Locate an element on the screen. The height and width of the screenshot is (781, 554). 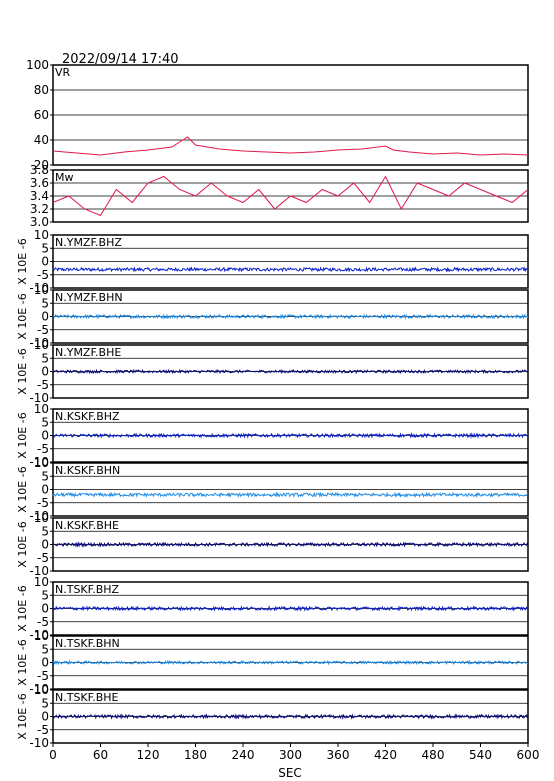
panel-title: N.YMZF.BHZ is located at coordinates (88, 242).